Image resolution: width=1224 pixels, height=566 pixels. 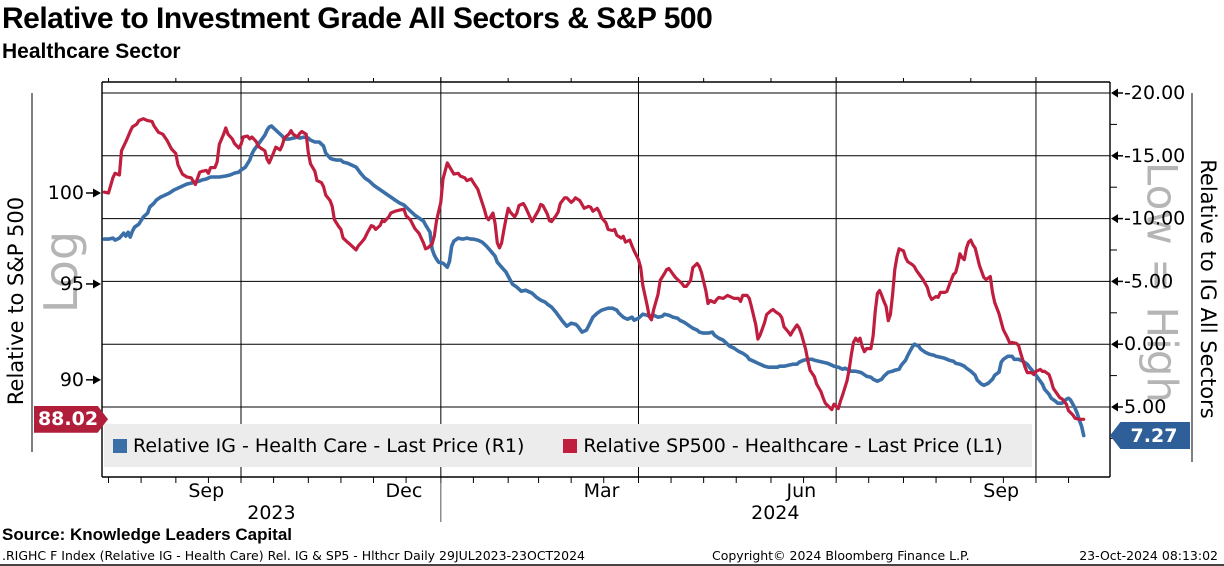 I want to click on svg-text: 95, so click(x=72, y=284).